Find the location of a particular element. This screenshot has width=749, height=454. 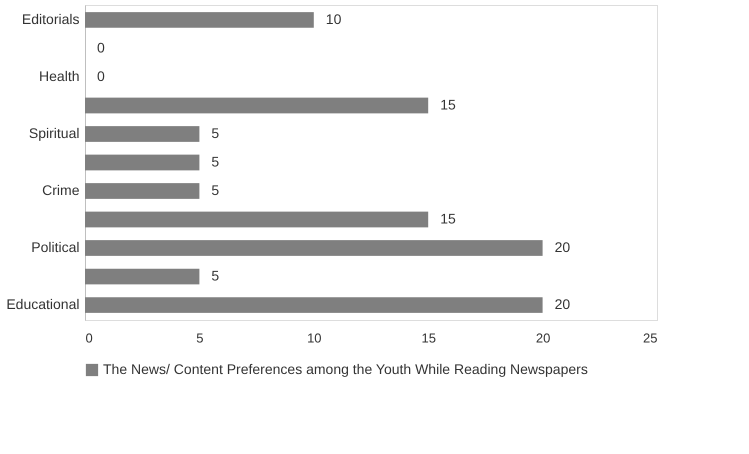

x-tick-label: 20 is located at coordinates (543, 338).